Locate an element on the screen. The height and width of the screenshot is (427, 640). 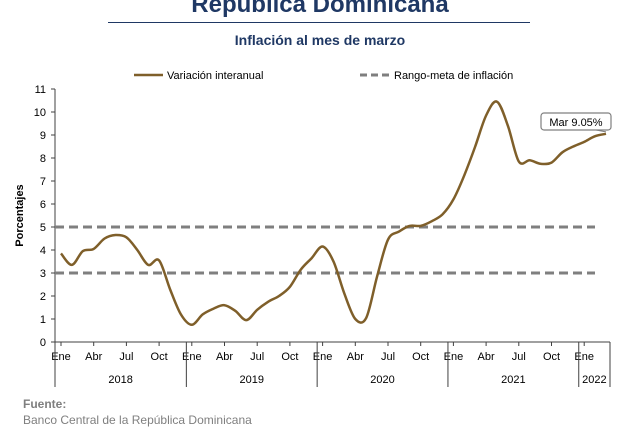
y-tick-label: 9 is located at coordinates (43, 136).